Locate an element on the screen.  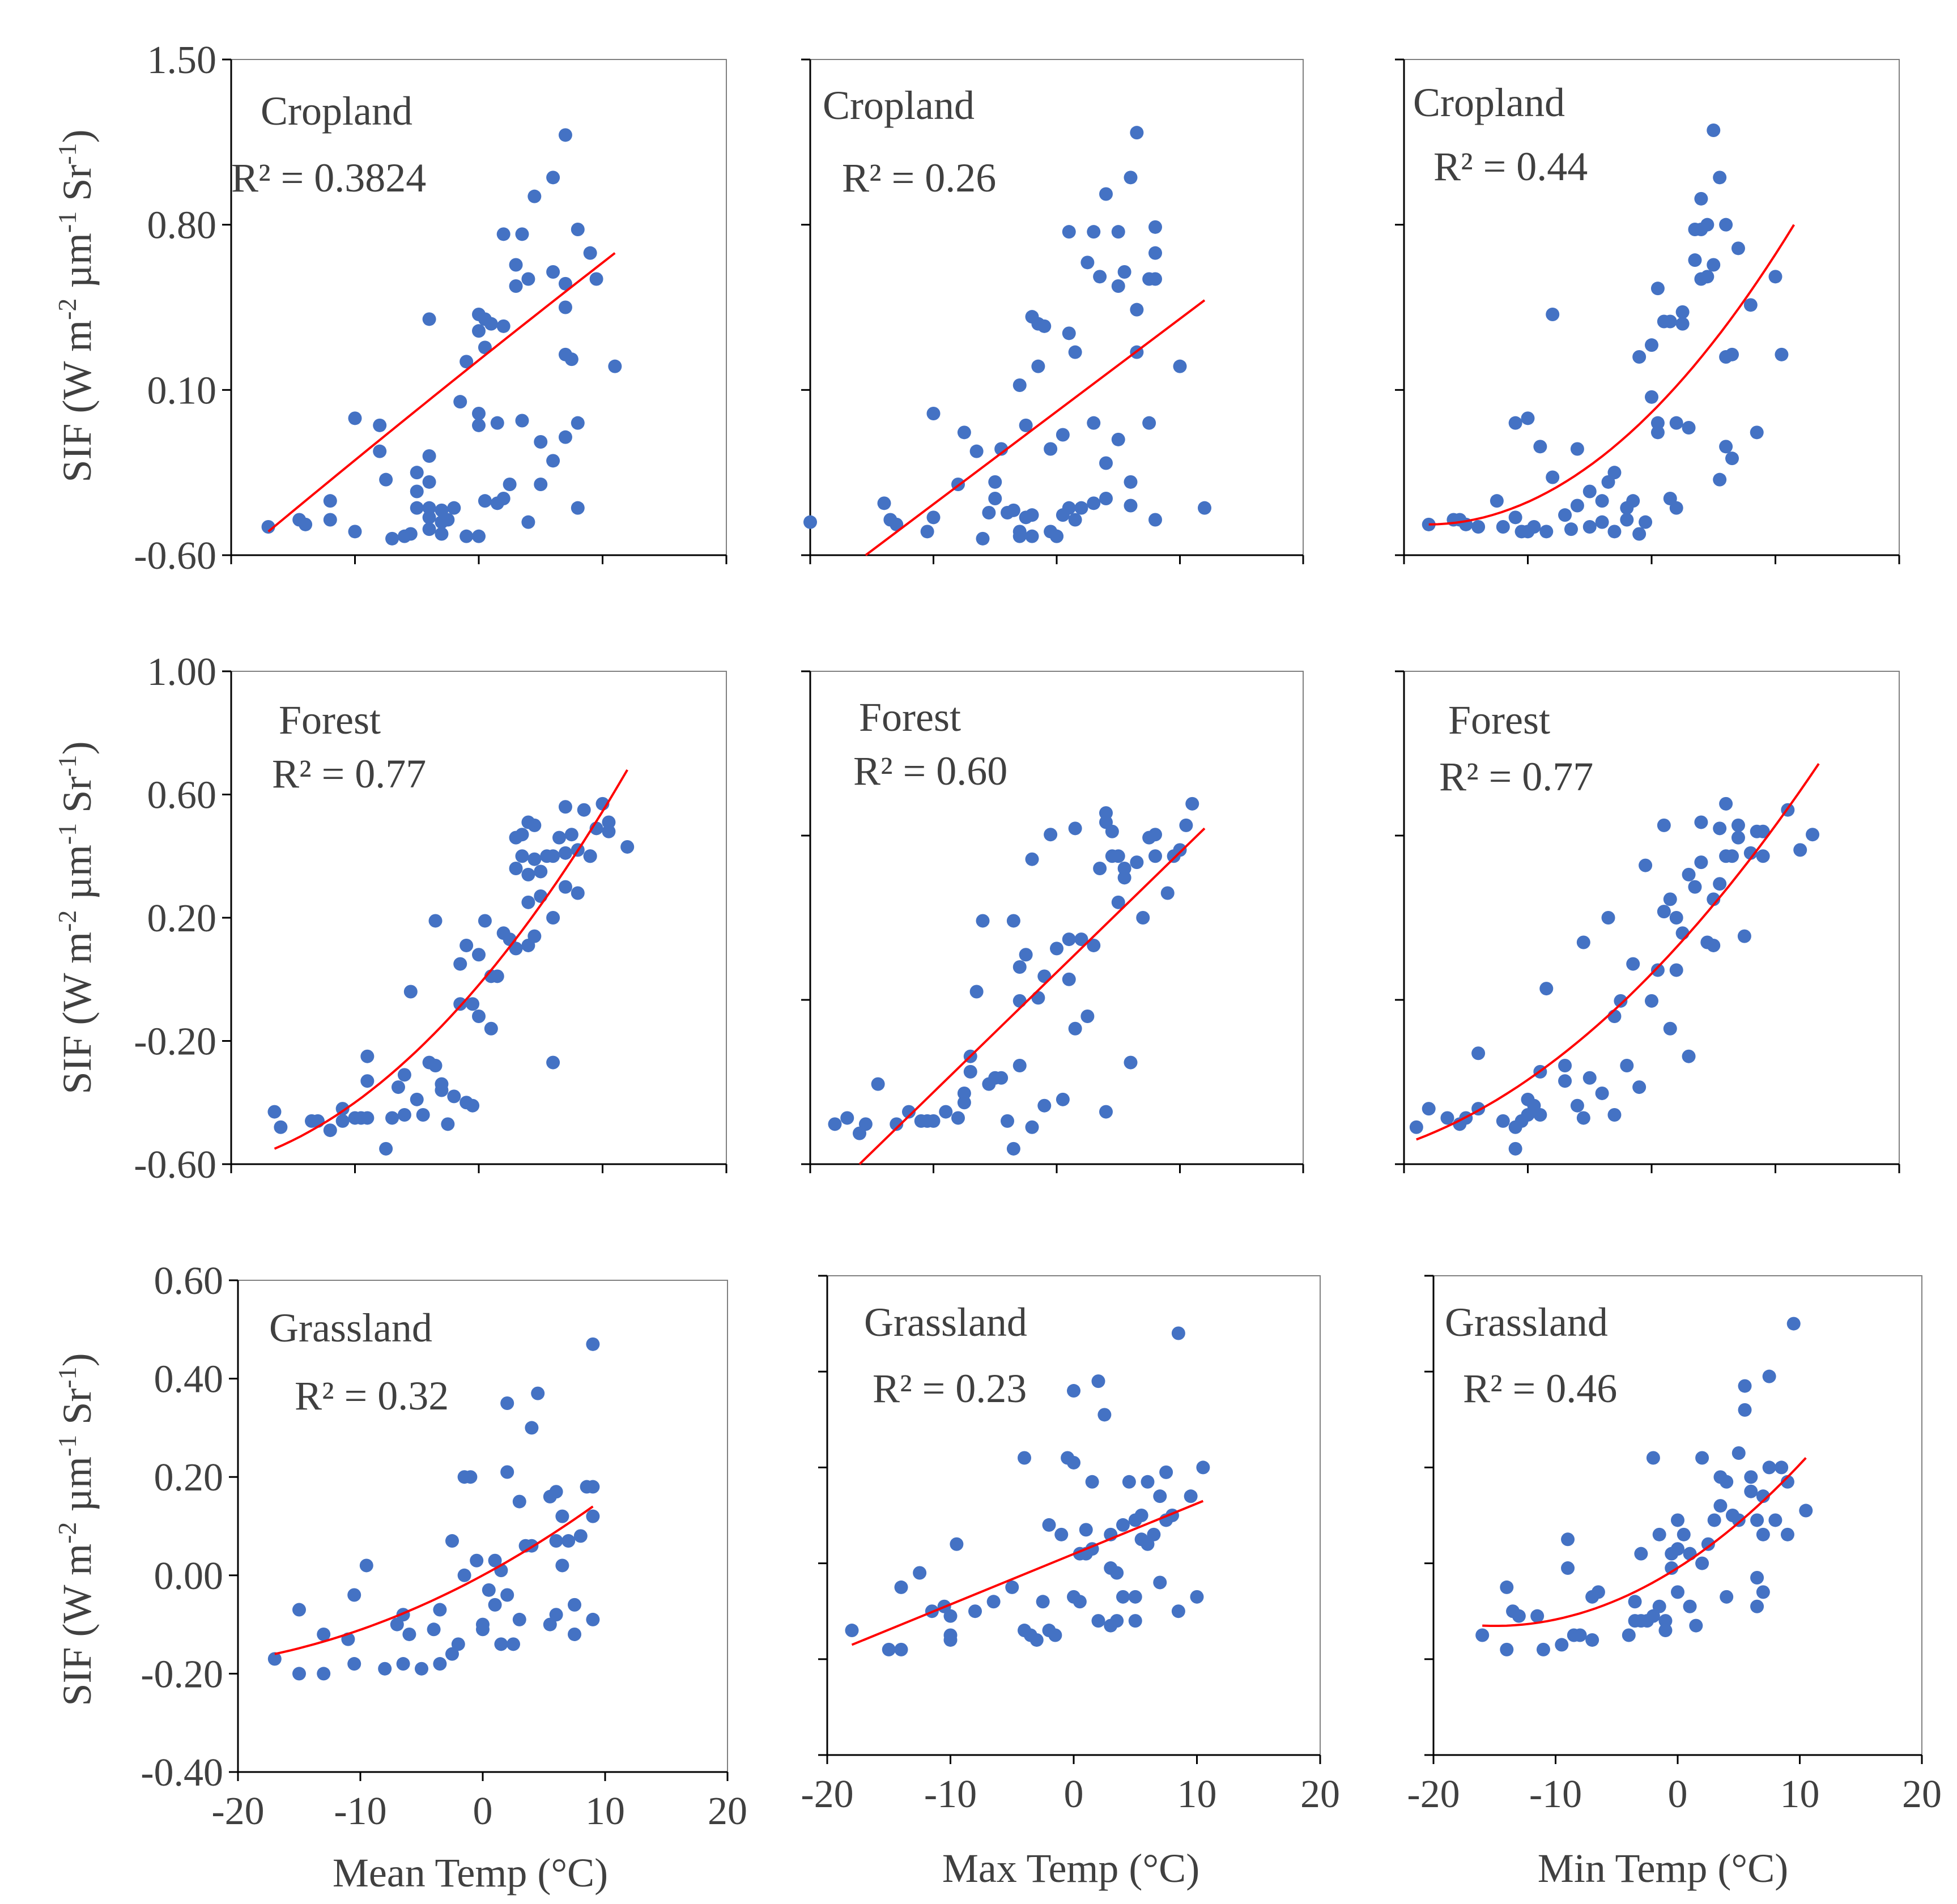
r2-label: R² = 0.44 is located at coordinates (1510, 166).